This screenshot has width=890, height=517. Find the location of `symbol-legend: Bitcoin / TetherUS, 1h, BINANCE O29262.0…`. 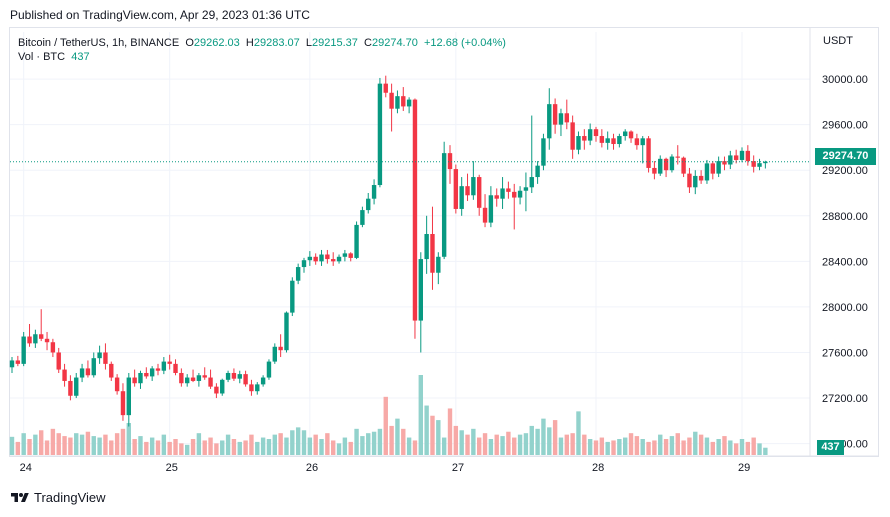

symbol-legend: Bitcoin / TetherUS, 1h, BINANCE O29262.0… is located at coordinates (262, 43).